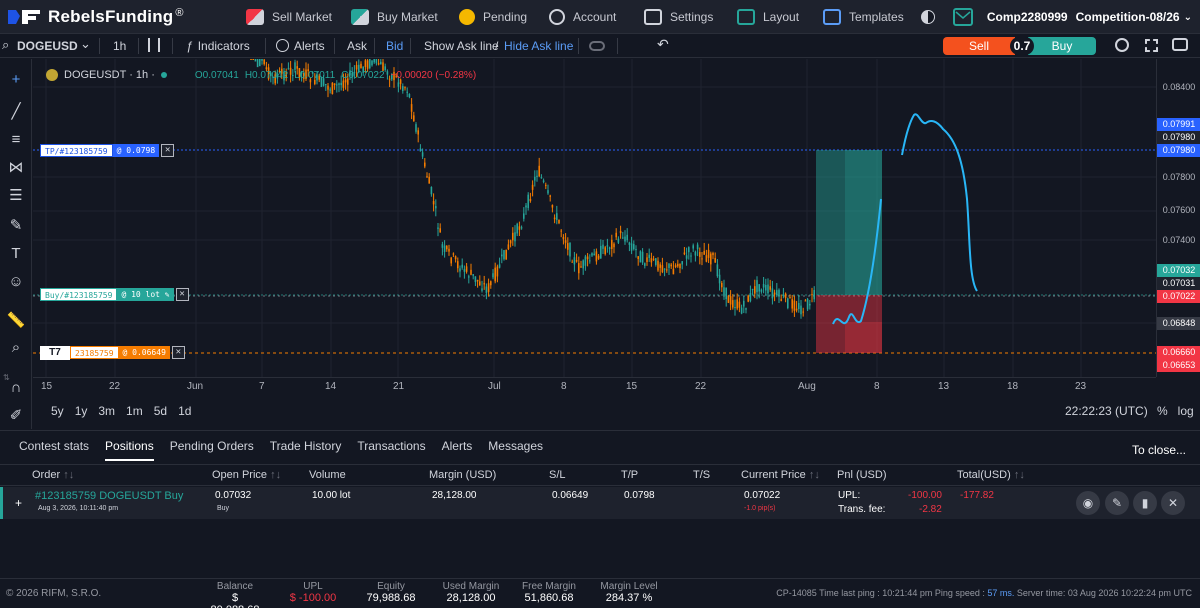  Describe the element at coordinates (182, 294) in the screenshot. I see `close-position-icon: ✕` at that location.